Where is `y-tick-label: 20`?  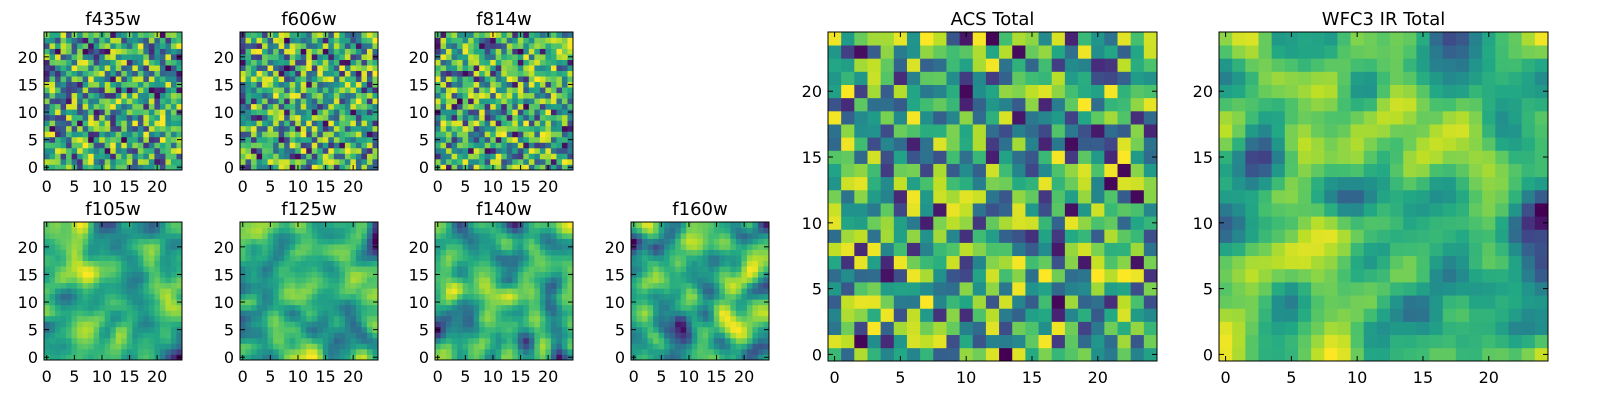 y-tick-label: 20 is located at coordinates (615, 247).